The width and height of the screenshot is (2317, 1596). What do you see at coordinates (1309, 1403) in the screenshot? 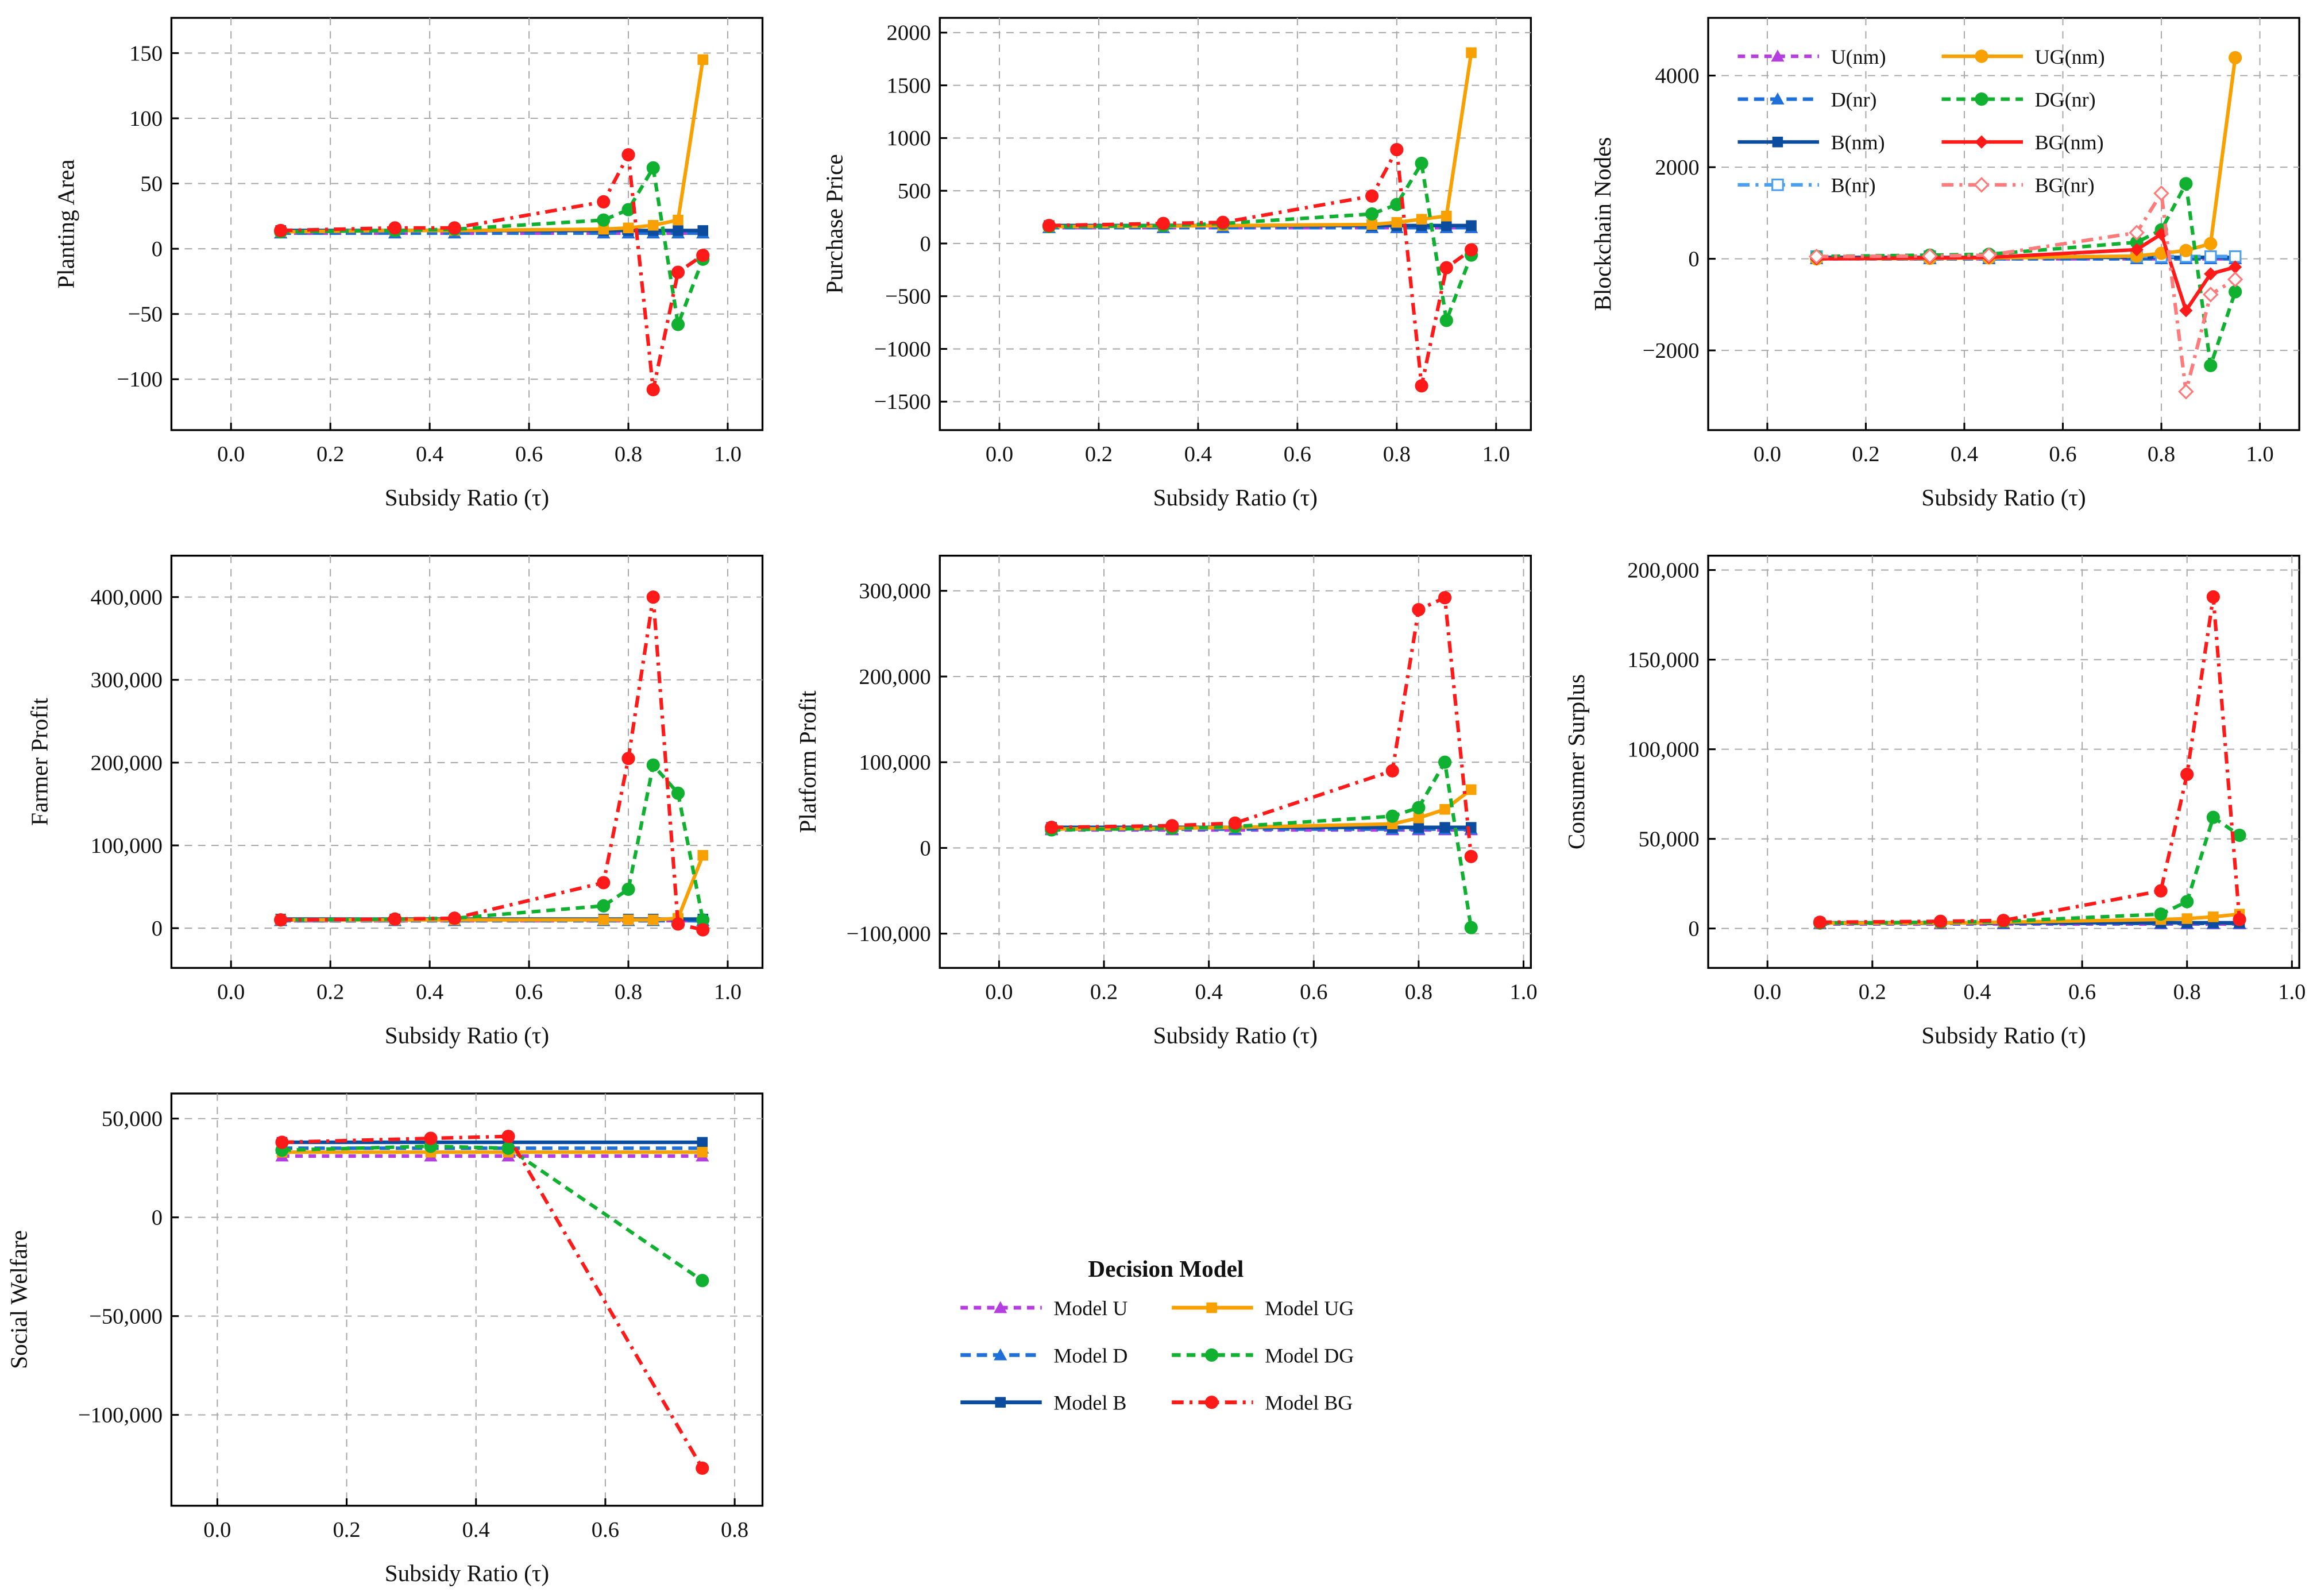
I see `legend-label: Model BG` at bounding box center [1309, 1403].